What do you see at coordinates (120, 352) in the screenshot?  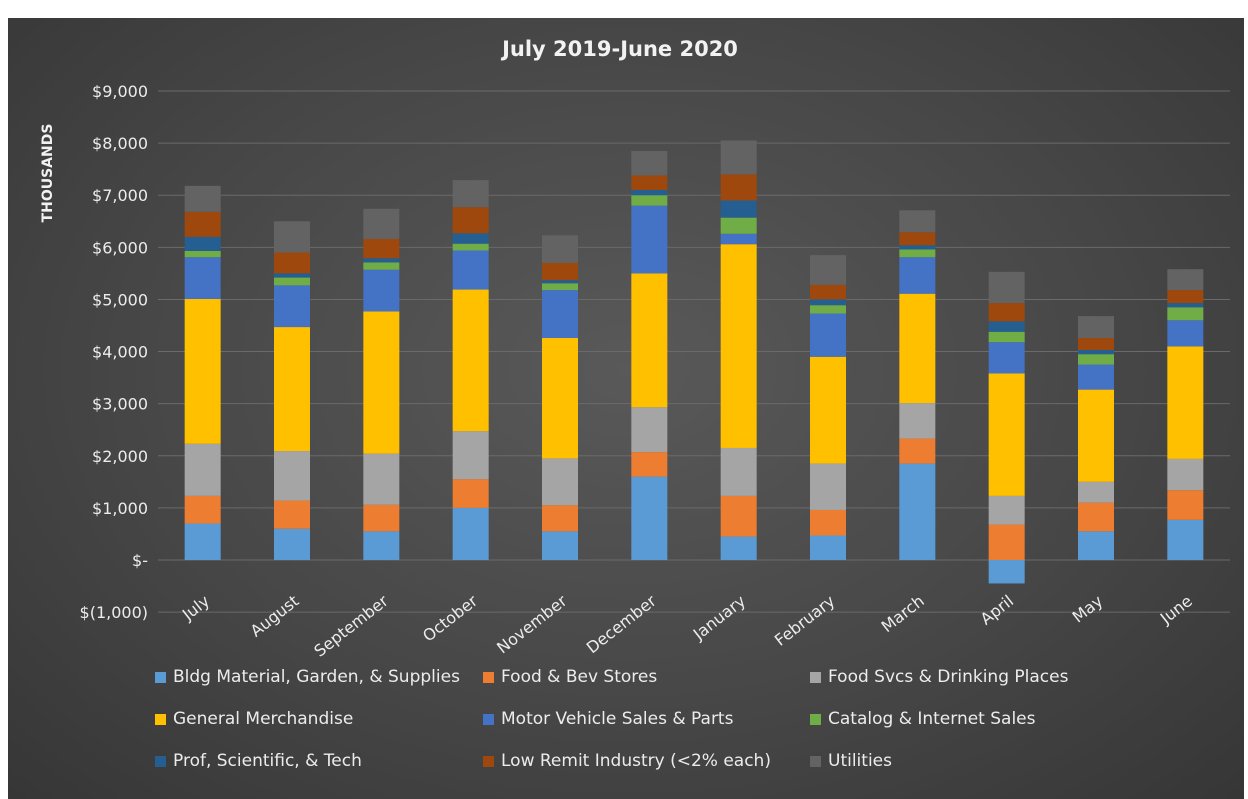 I see `y-tick-label: $4,000` at bounding box center [120, 352].